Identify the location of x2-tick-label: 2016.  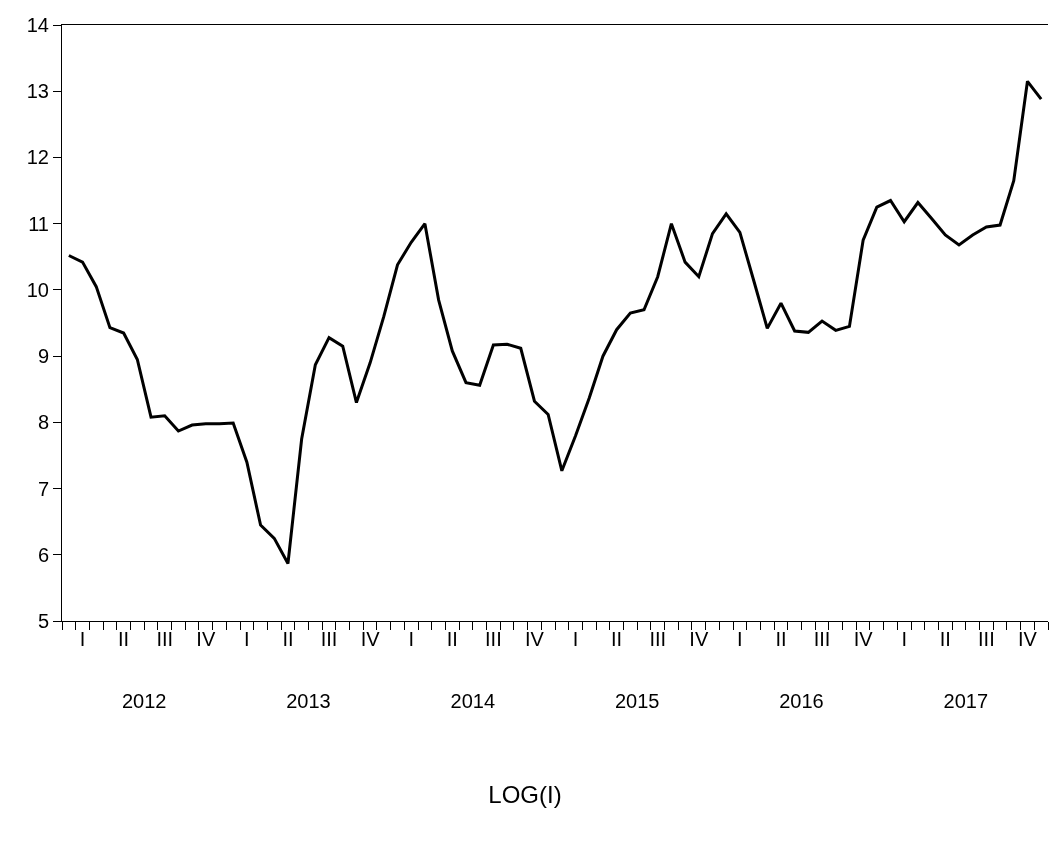
(801, 700).